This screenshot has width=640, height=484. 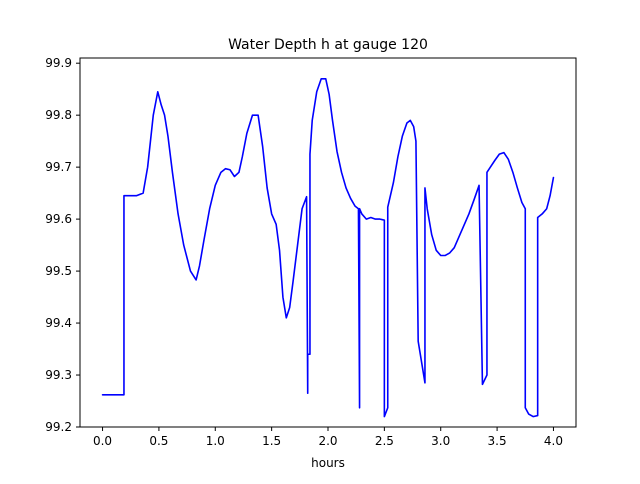 I want to click on x-tick-label: 0.5, so click(x=158, y=441).